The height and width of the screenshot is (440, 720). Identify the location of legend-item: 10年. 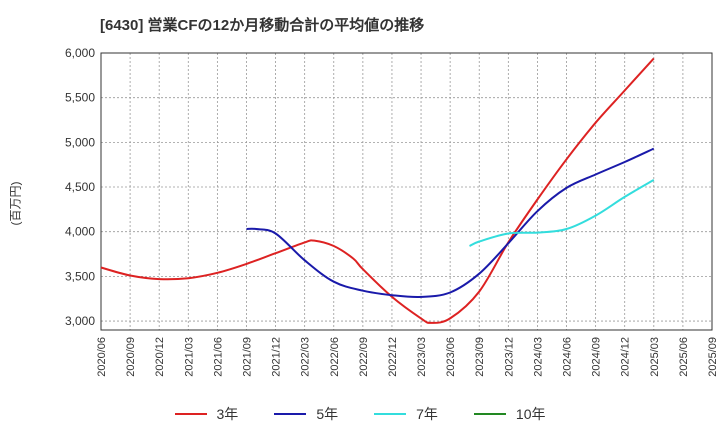
(509, 414).